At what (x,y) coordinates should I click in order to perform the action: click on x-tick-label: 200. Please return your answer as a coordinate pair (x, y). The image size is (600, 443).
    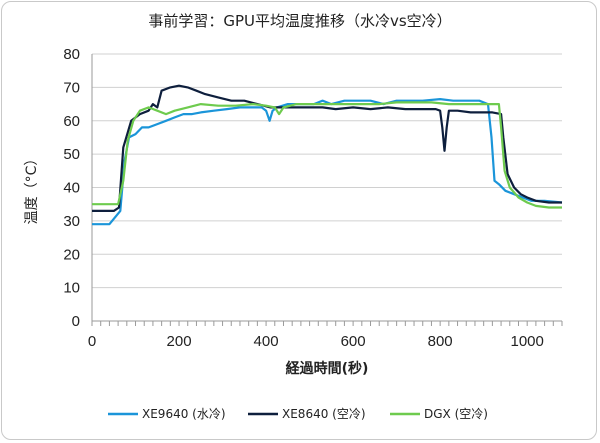
    Looking at the image, I should click on (179, 341).